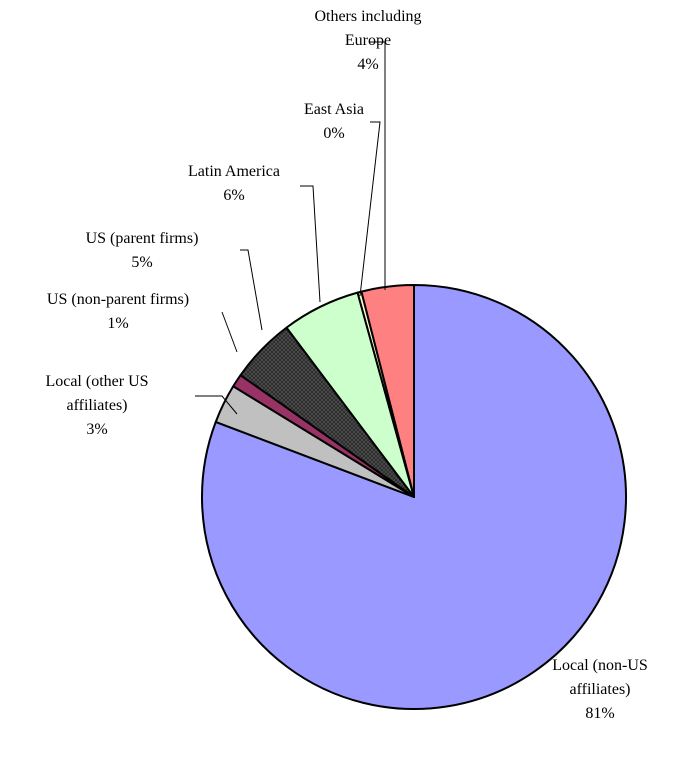 The height and width of the screenshot is (765, 675). What do you see at coordinates (229, 332) in the screenshot?
I see `leader-line-us-non-parent-firms` at bounding box center [229, 332].